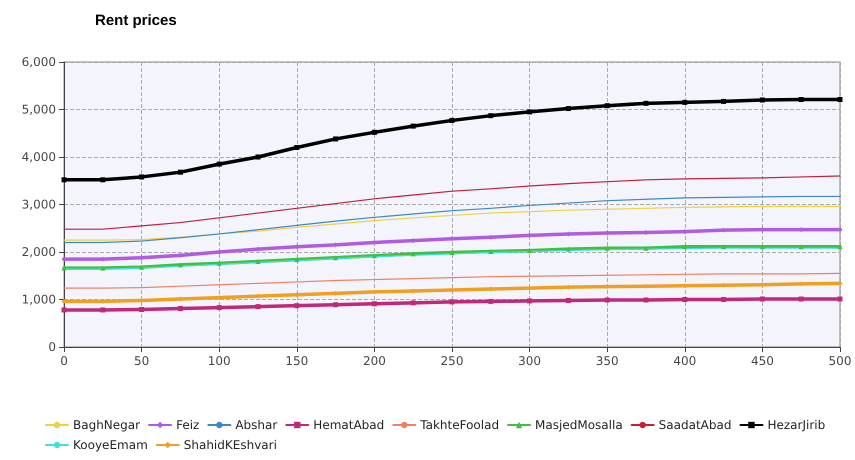  What do you see at coordinates (142, 361) in the screenshot?
I see `x-tick-label: 50` at bounding box center [142, 361].